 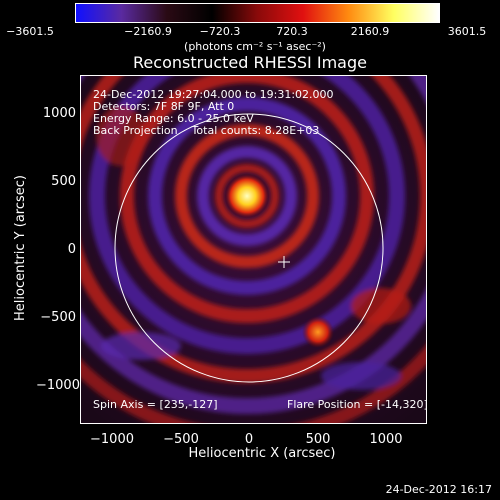 What do you see at coordinates (284, 262) in the screenshot?
I see `spin-axis-marker` at bounding box center [284, 262].